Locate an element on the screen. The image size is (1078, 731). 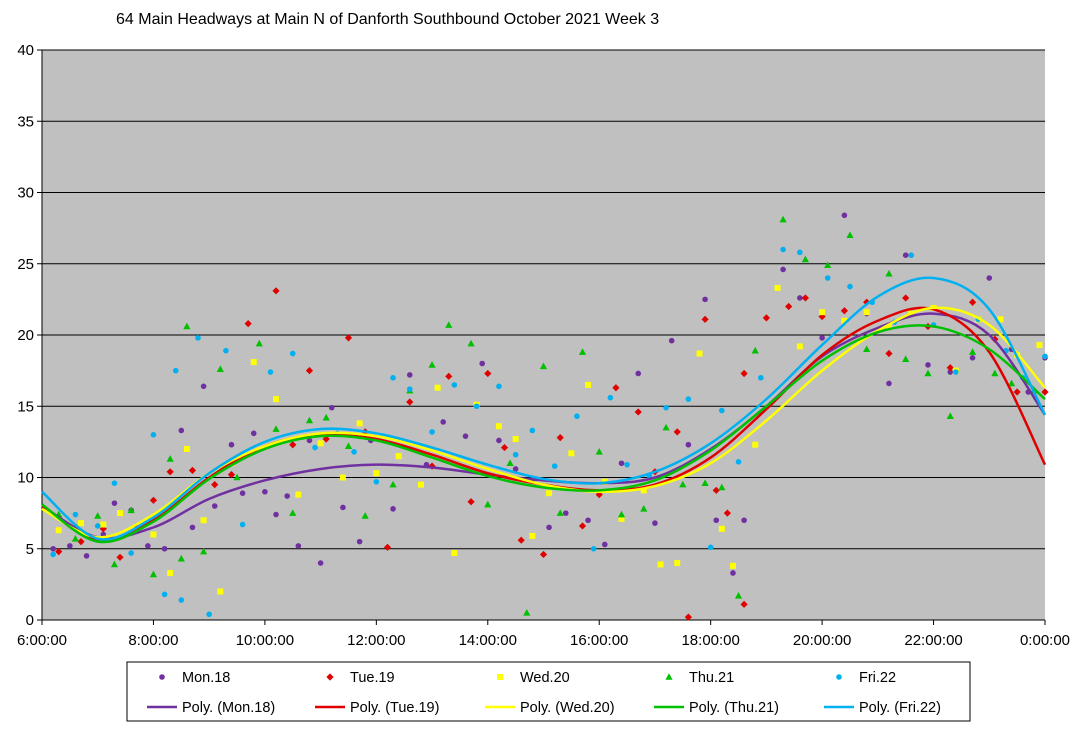
legend-label: Poly. (Fri.22) is located at coordinates (900, 708).